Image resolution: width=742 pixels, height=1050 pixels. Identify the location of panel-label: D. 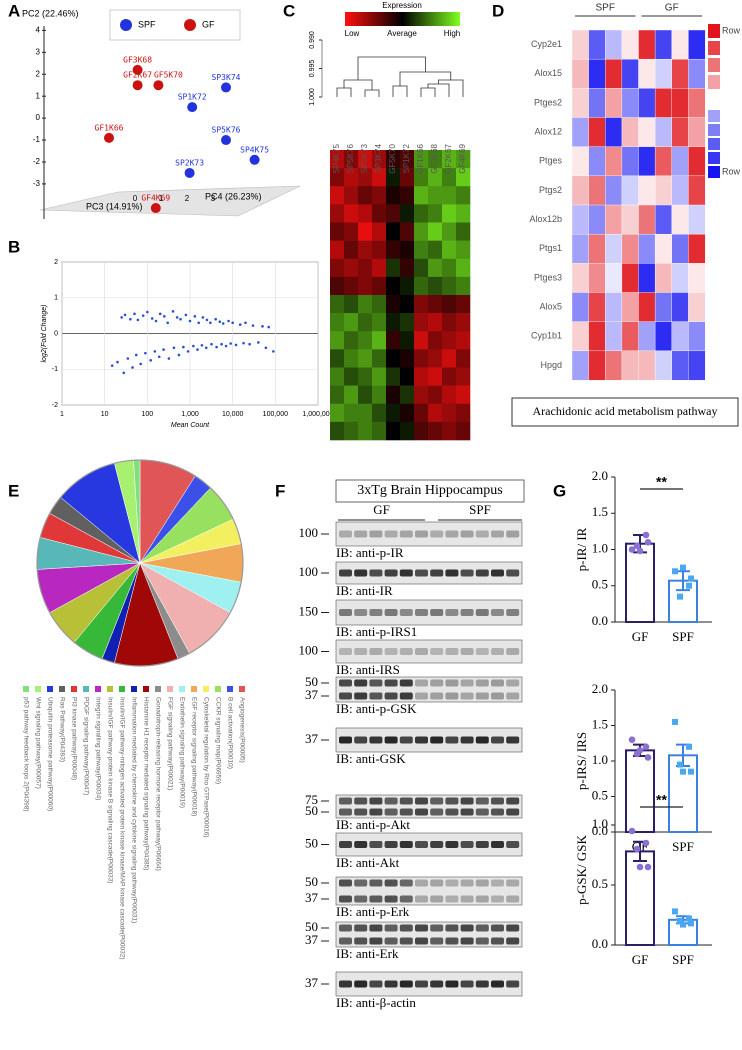
(498, 10).